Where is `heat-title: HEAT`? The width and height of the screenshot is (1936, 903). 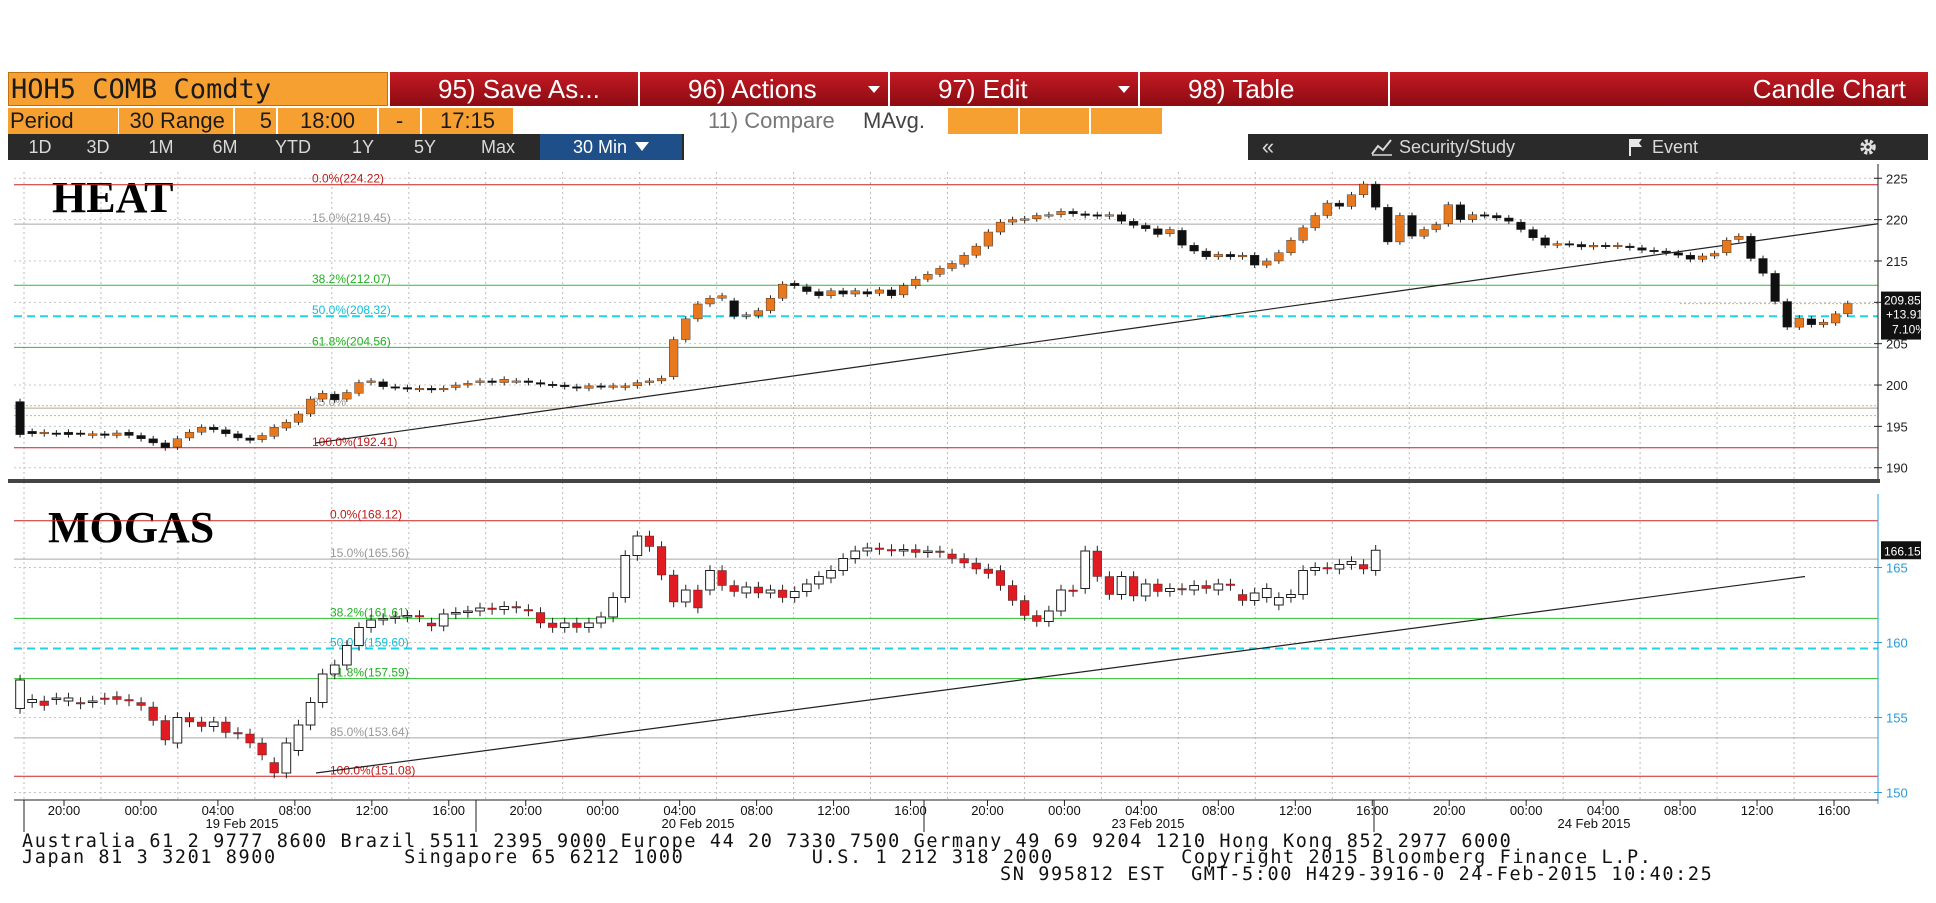 heat-title: HEAT is located at coordinates (112, 197).